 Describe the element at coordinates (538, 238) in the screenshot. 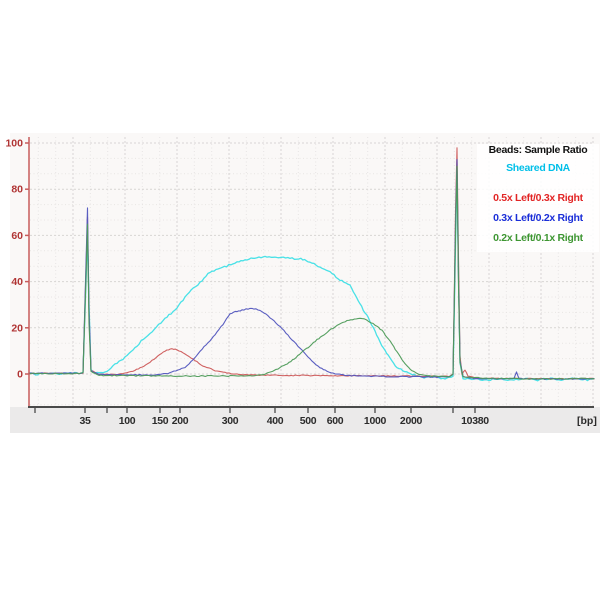

I see `legend-entry-02x-01x: 0.2x Left/0.1x Right` at that location.